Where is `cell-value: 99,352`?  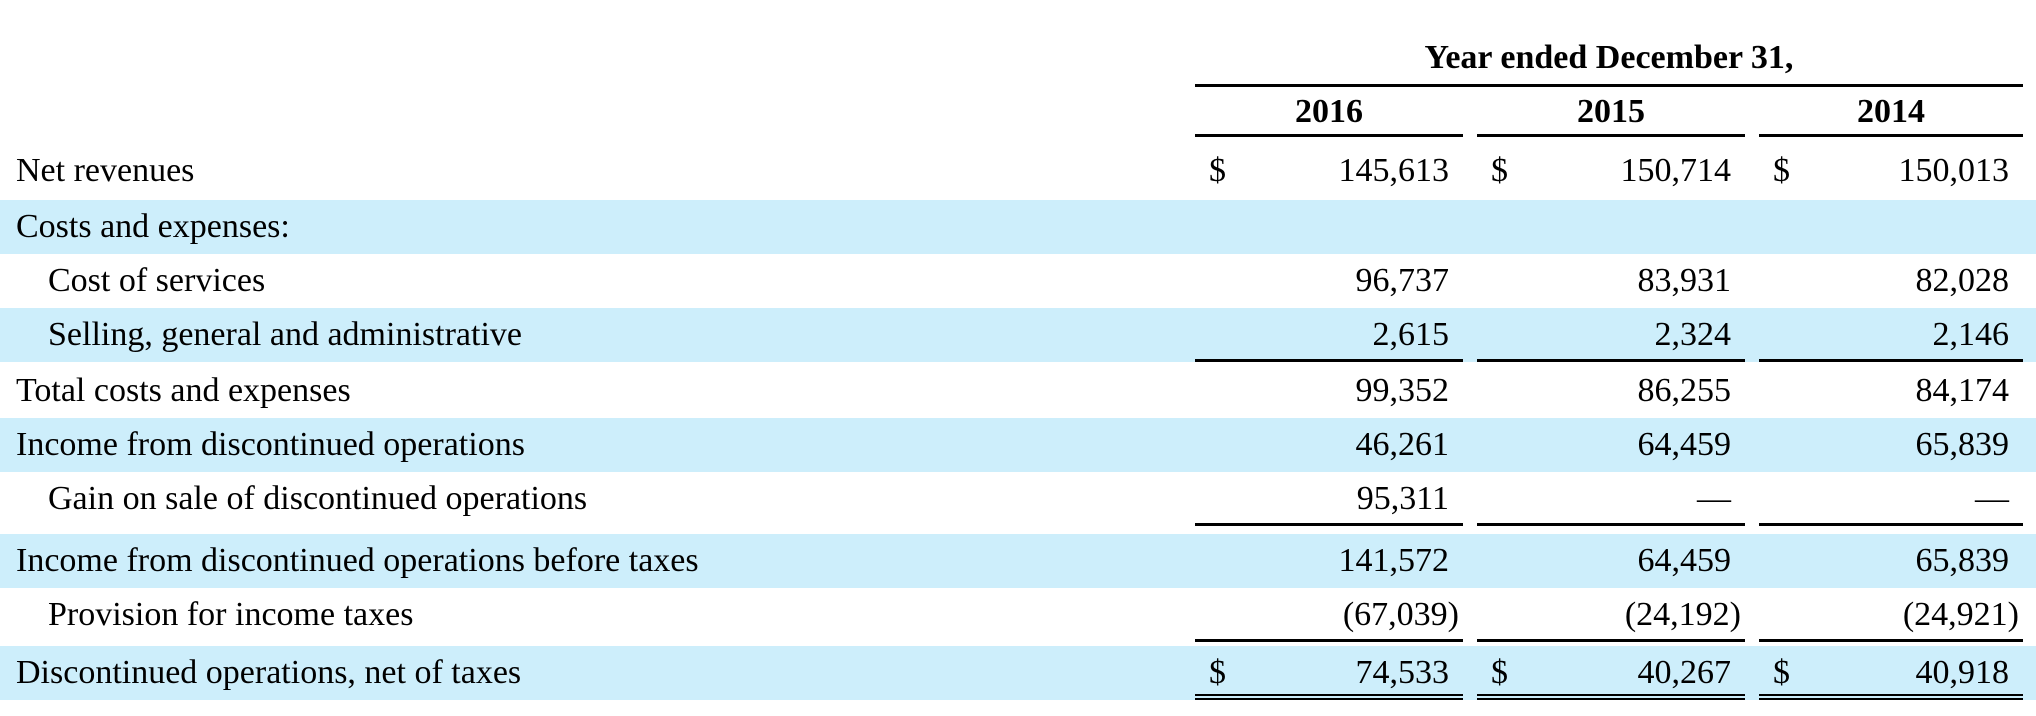
cell-value: 99,352 is located at coordinates (1402, 390).